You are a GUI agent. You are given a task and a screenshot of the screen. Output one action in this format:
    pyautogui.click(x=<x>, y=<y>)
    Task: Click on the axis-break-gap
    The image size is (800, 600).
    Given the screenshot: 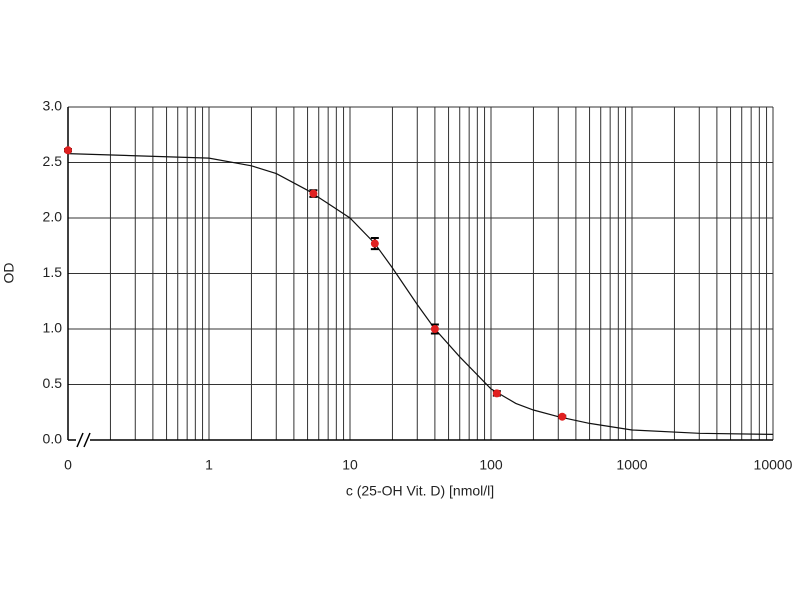 What is the action you would take?
    pyautogui.click(x=83, y=440)
    